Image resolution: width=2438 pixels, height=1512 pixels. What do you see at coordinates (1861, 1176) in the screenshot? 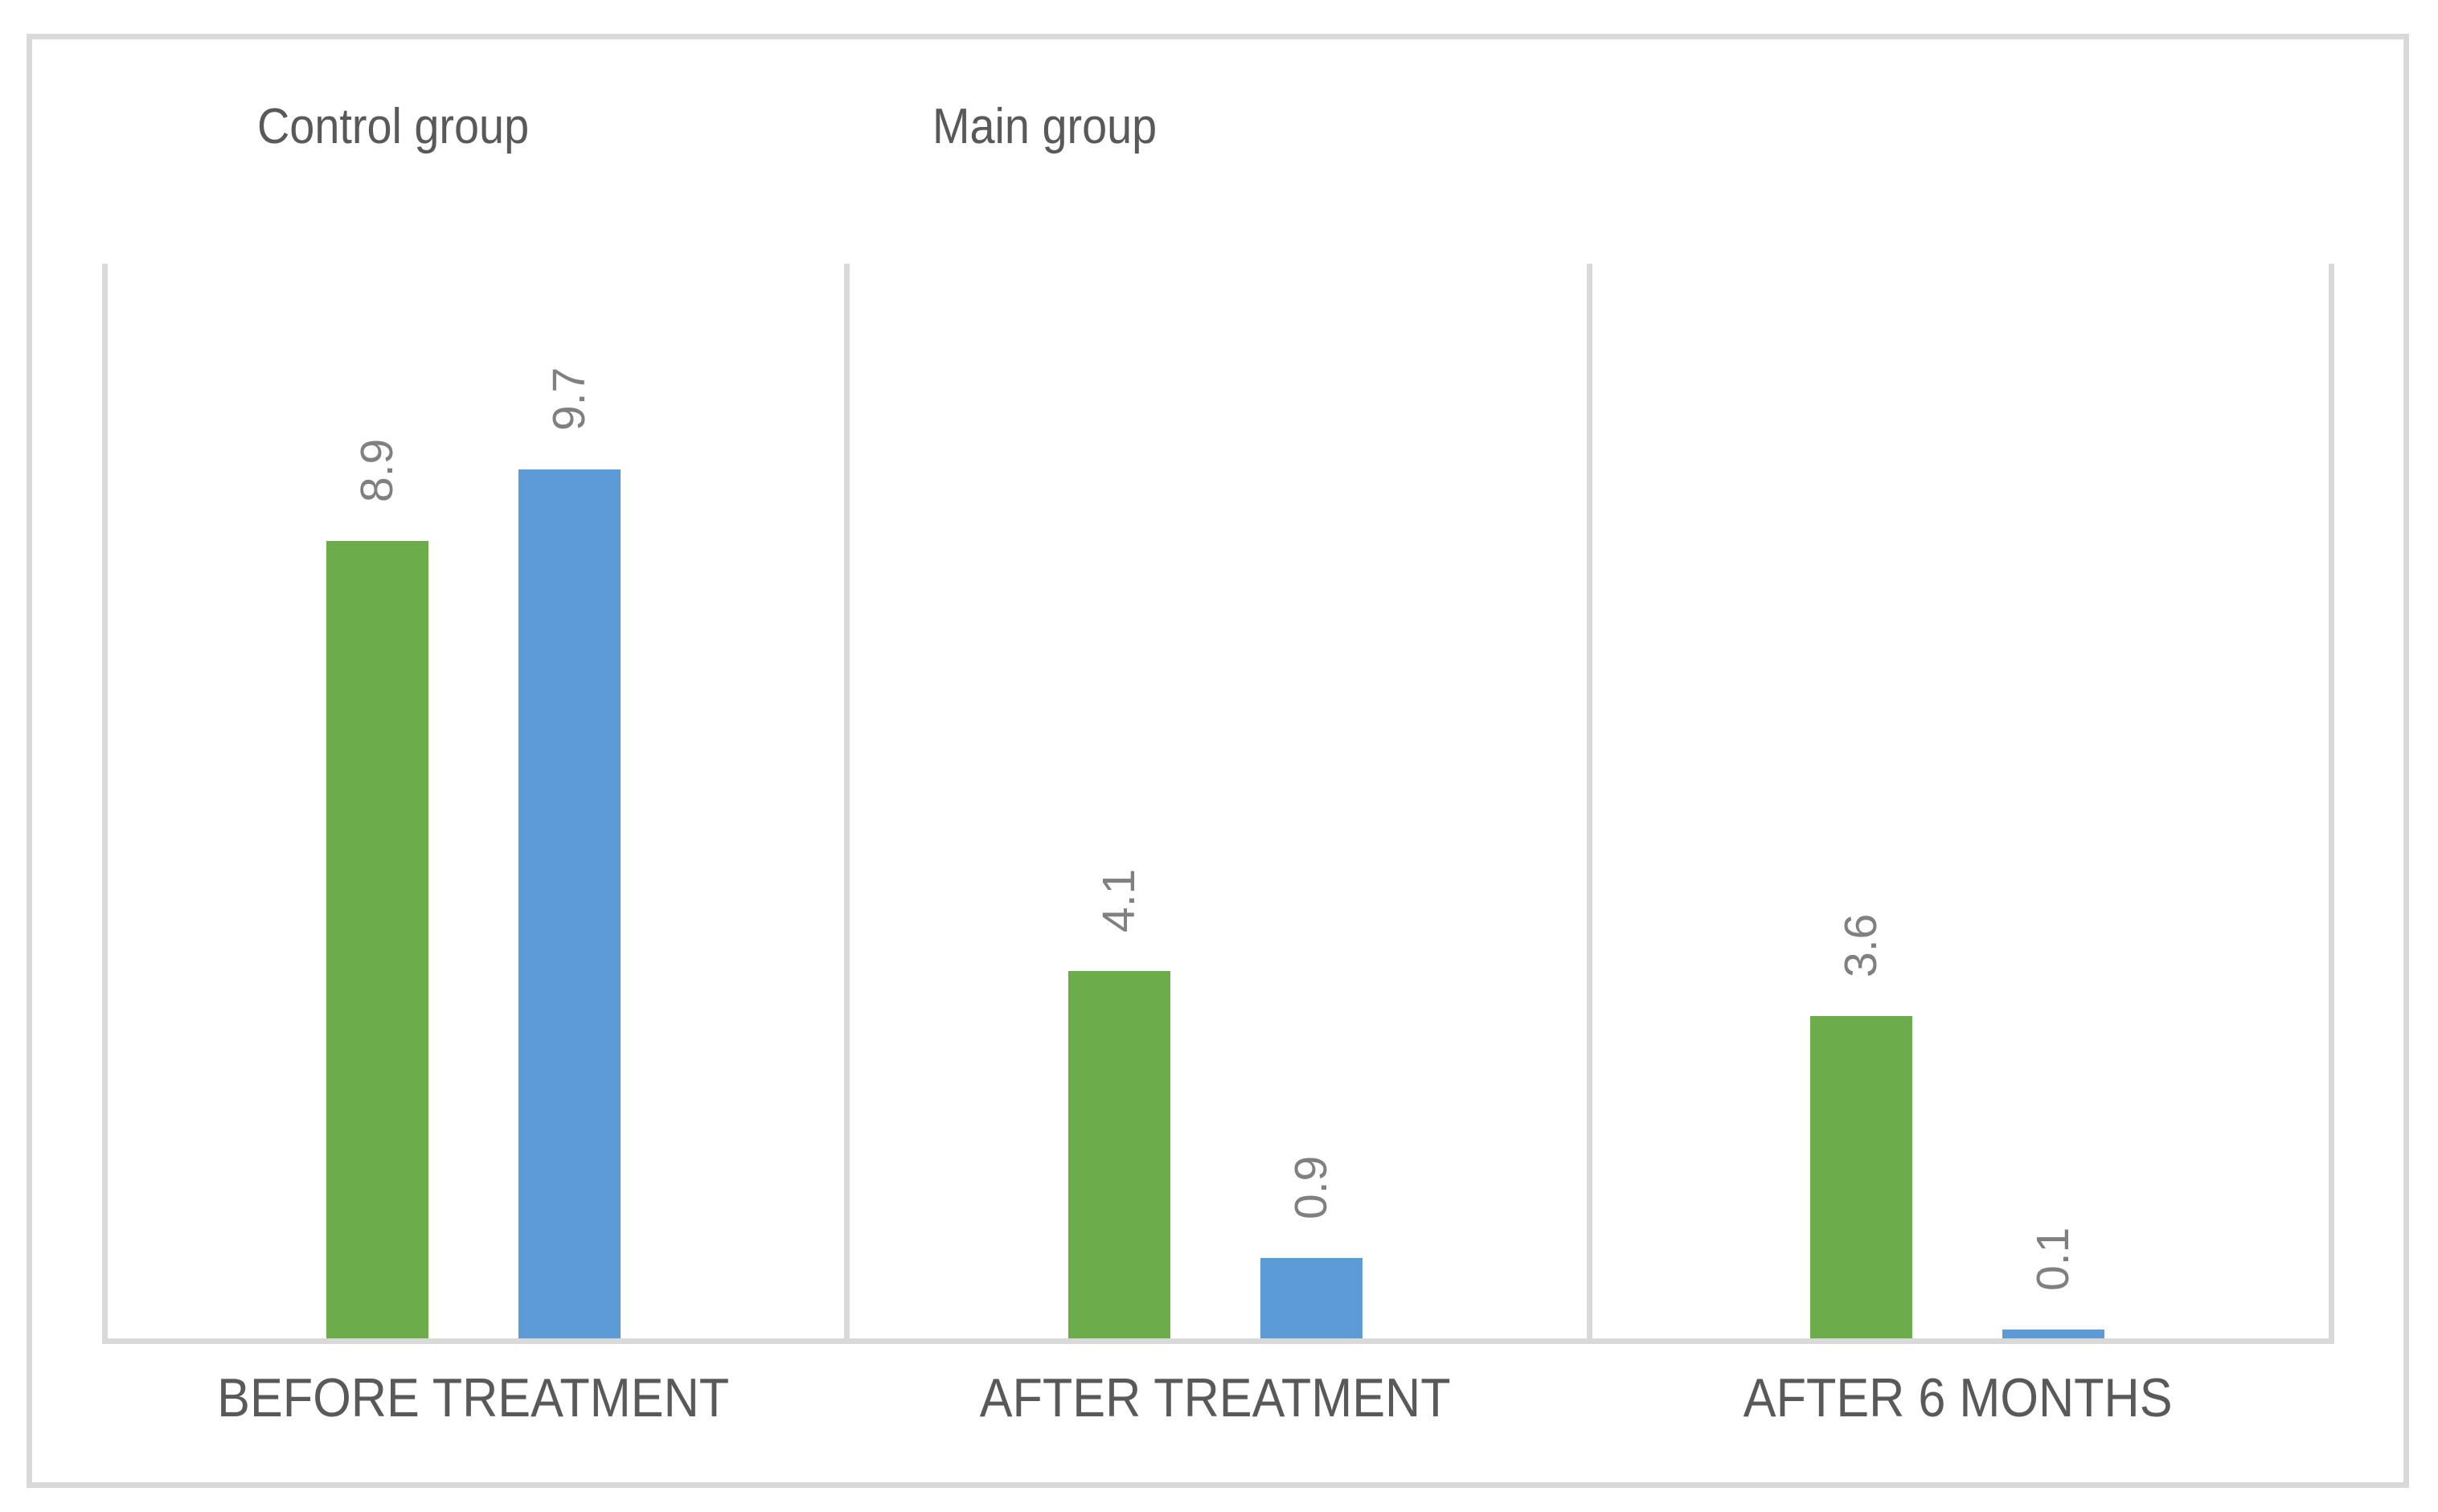
I see `bar-control-group-after-6-months` at bounding box center [1861, 1176].